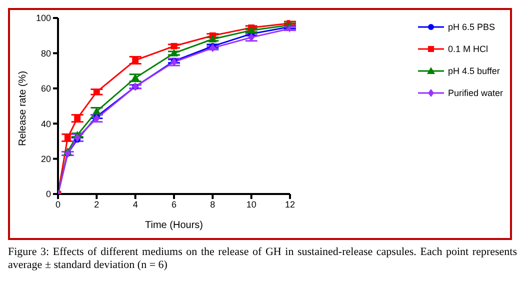 This screenshot has height=289, width=525. What do you see at coordinates (174, 225) in the screenshot?
I see `x-axis-title: Time (Hours)` at bounding box center [174, 225].